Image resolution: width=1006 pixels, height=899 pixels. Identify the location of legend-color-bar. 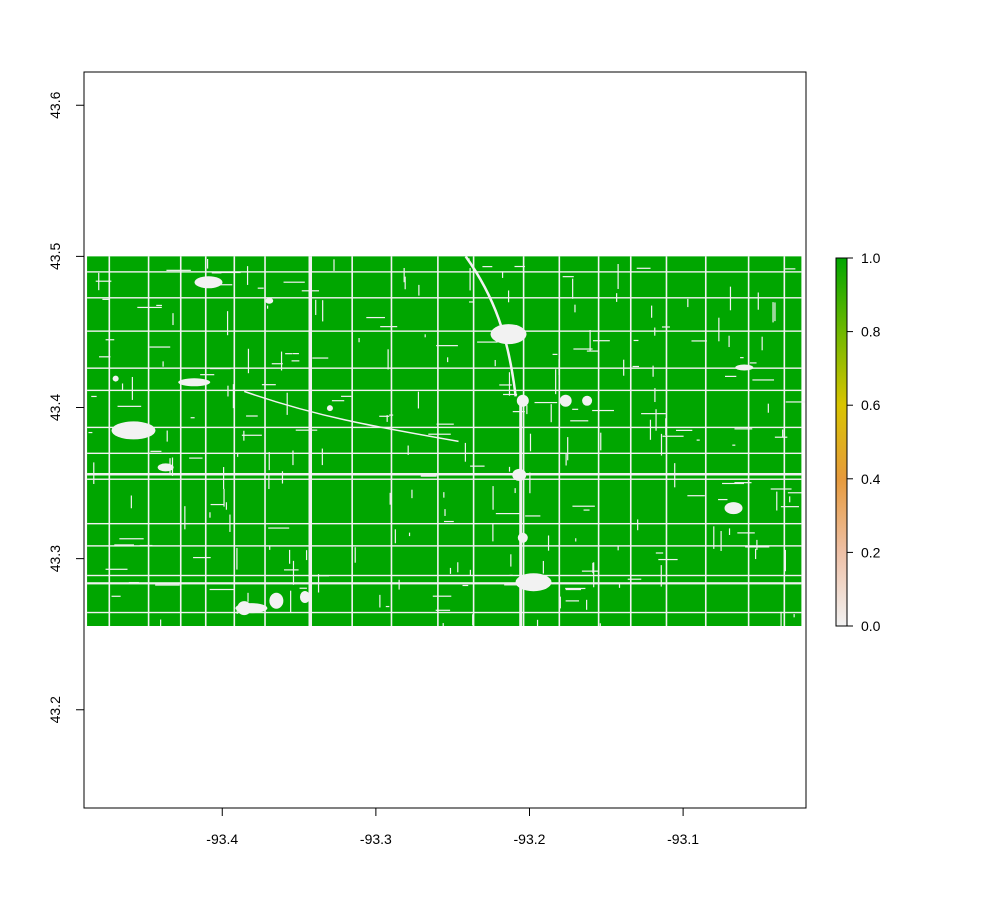
(841, 442).